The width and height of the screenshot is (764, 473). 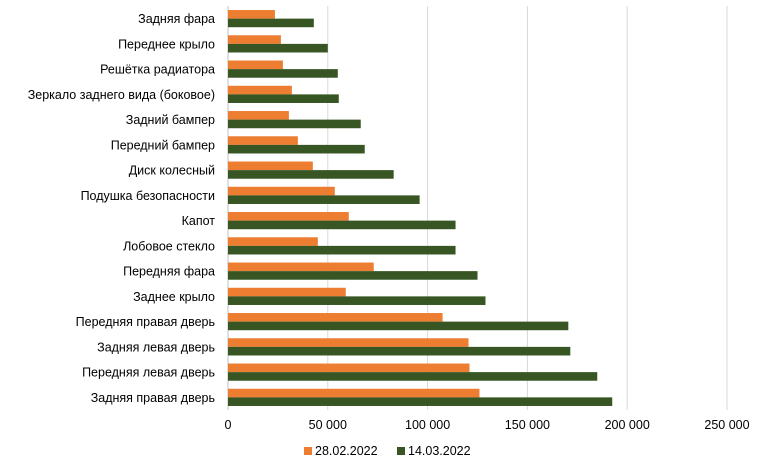 What do you see at coordinates (169, 272) in the screenshot?
I see `category-label: Передняя фара` at bounding box center [169, 272].